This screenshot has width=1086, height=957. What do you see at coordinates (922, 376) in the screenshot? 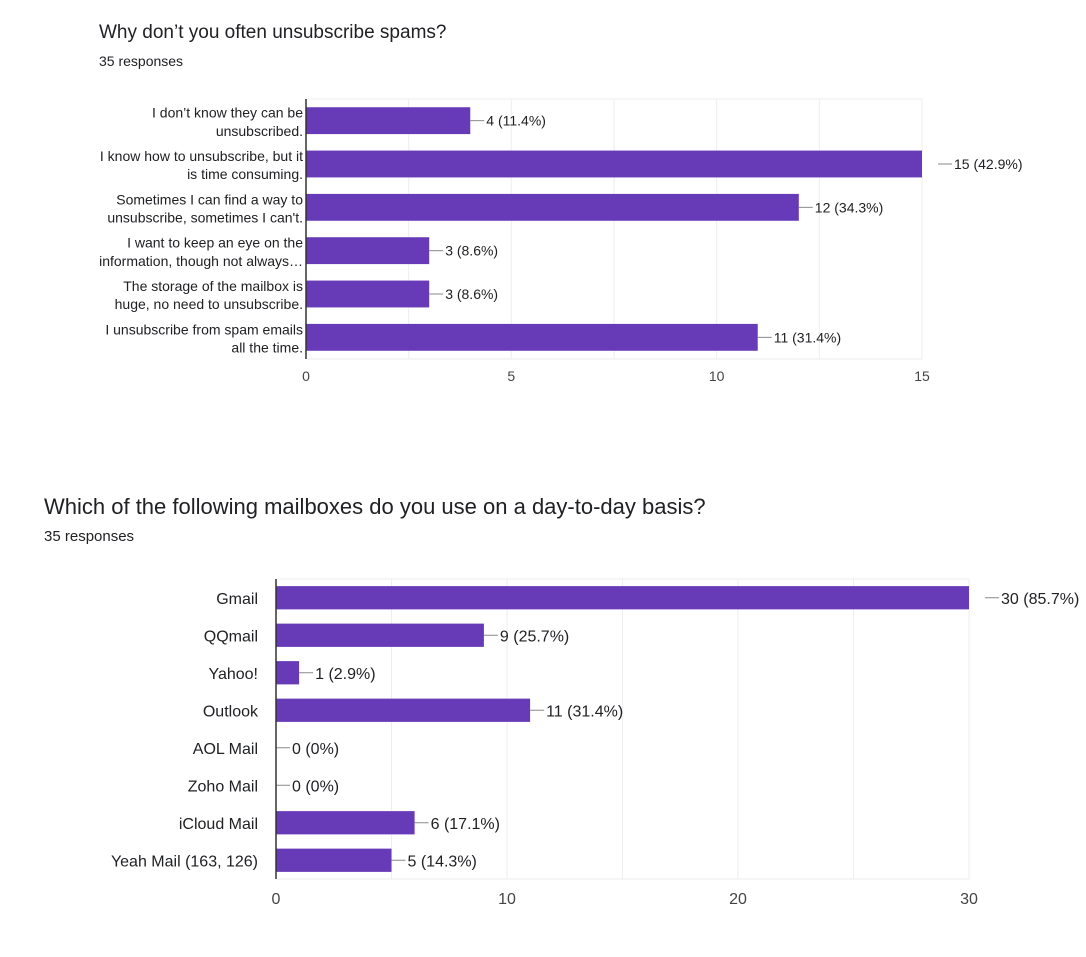
I see `x-tick-label: 15` at bounding box center [922, 376].